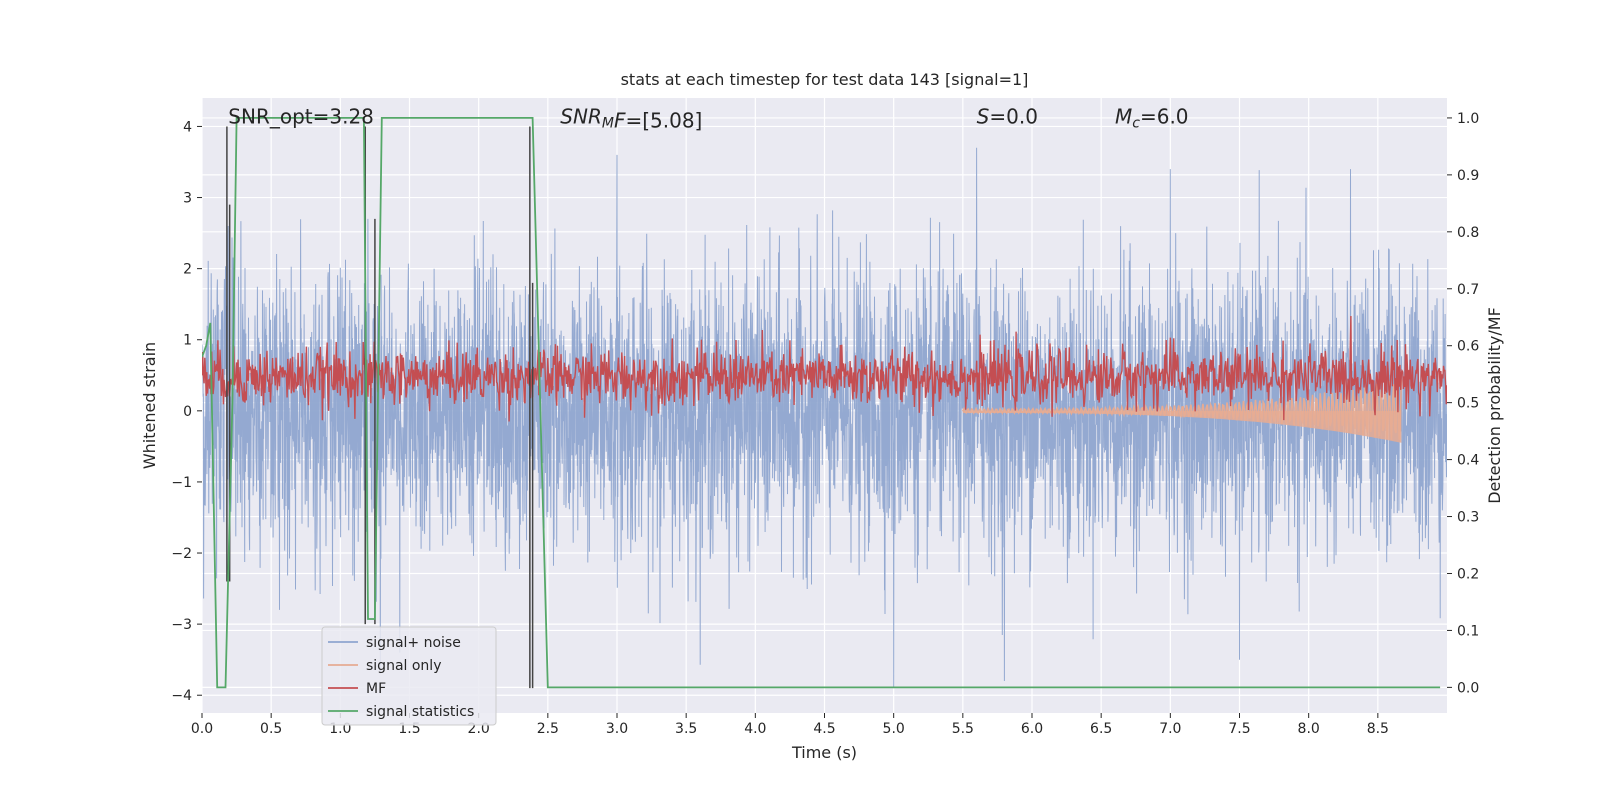 The height and width of the screenshot is (800, 1600). I want to click on annotation-part: SNR_opt=3.28, so click(301, 116).